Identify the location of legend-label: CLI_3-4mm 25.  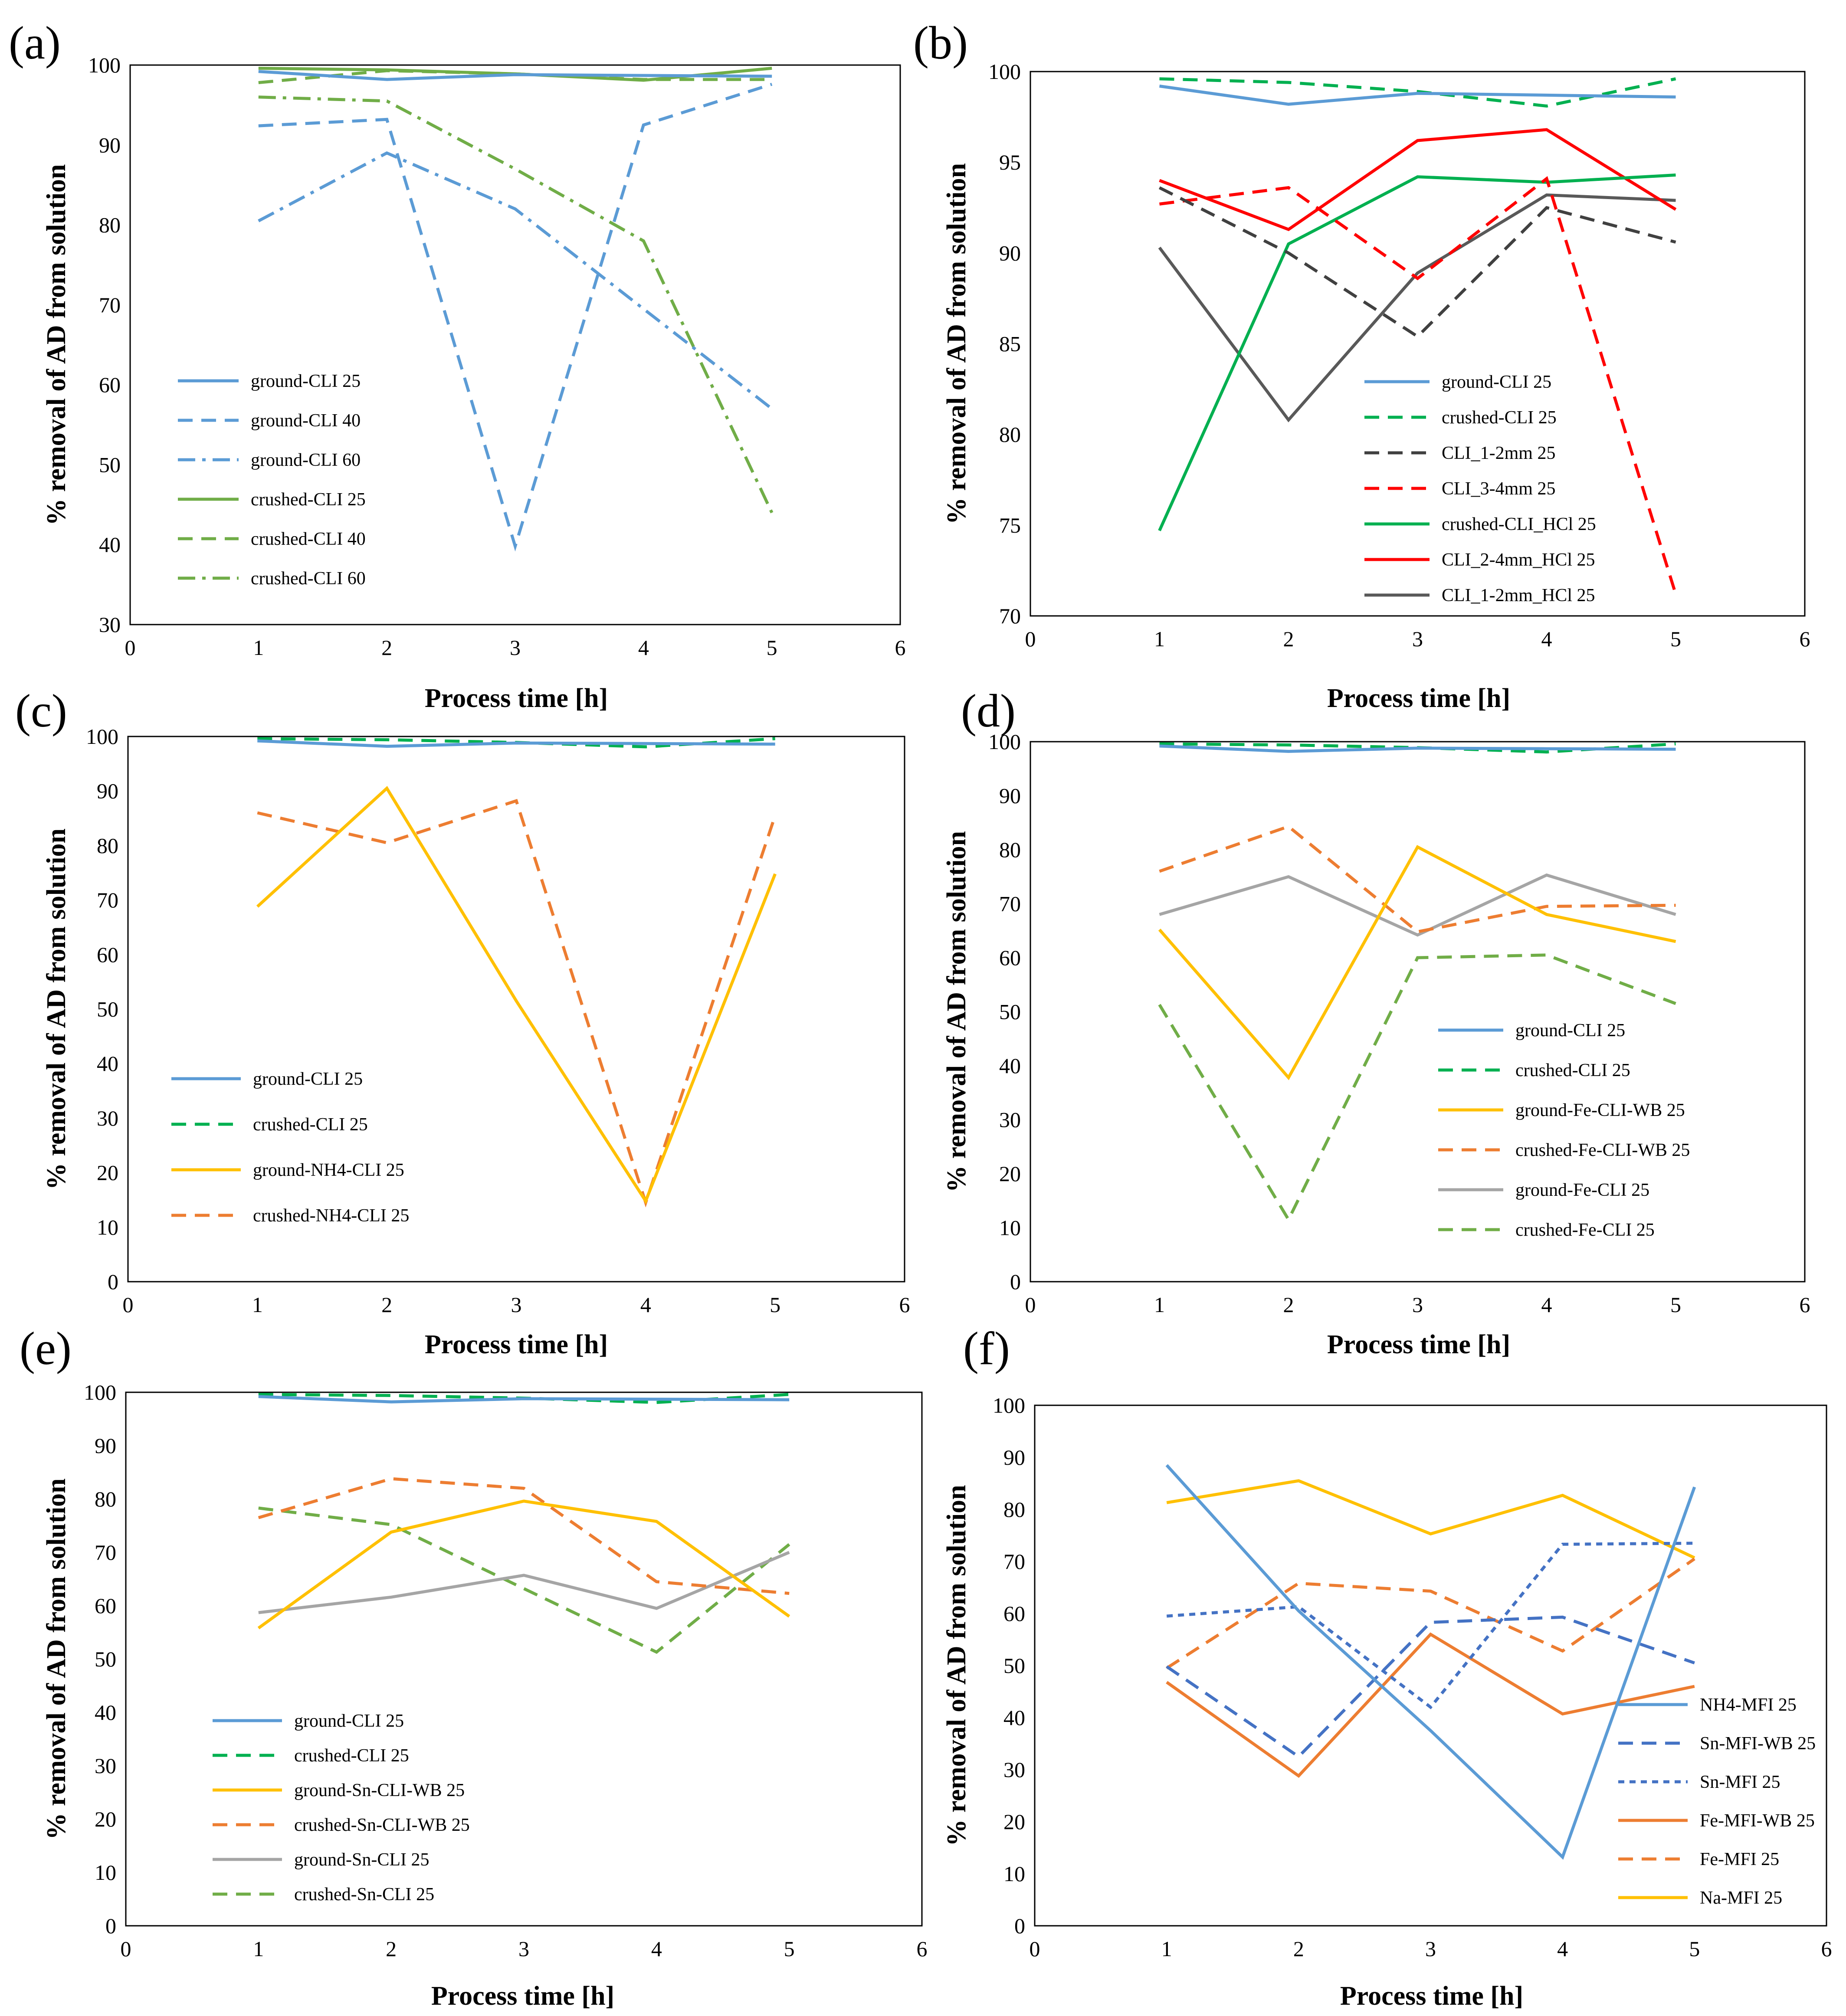
(1498, 489).